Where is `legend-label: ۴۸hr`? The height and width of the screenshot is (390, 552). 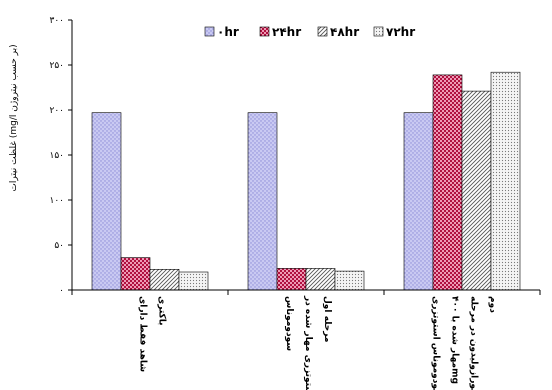
legend-label: ۴۸hr is located at coordinates (344, 32).